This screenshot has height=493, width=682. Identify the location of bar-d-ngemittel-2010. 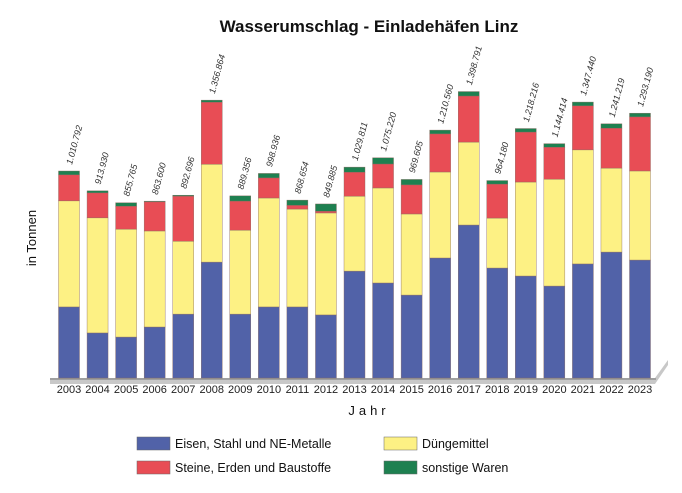
(269, 252).